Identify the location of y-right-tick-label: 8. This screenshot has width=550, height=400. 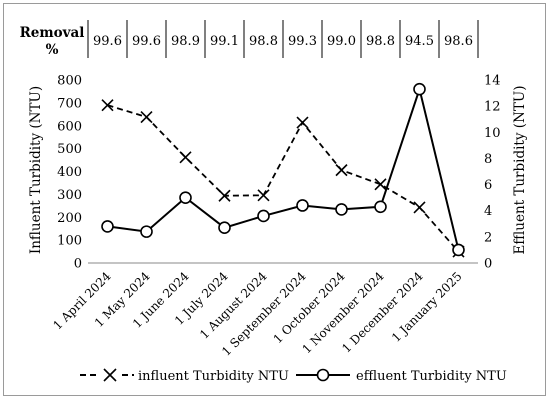
(488, 159).